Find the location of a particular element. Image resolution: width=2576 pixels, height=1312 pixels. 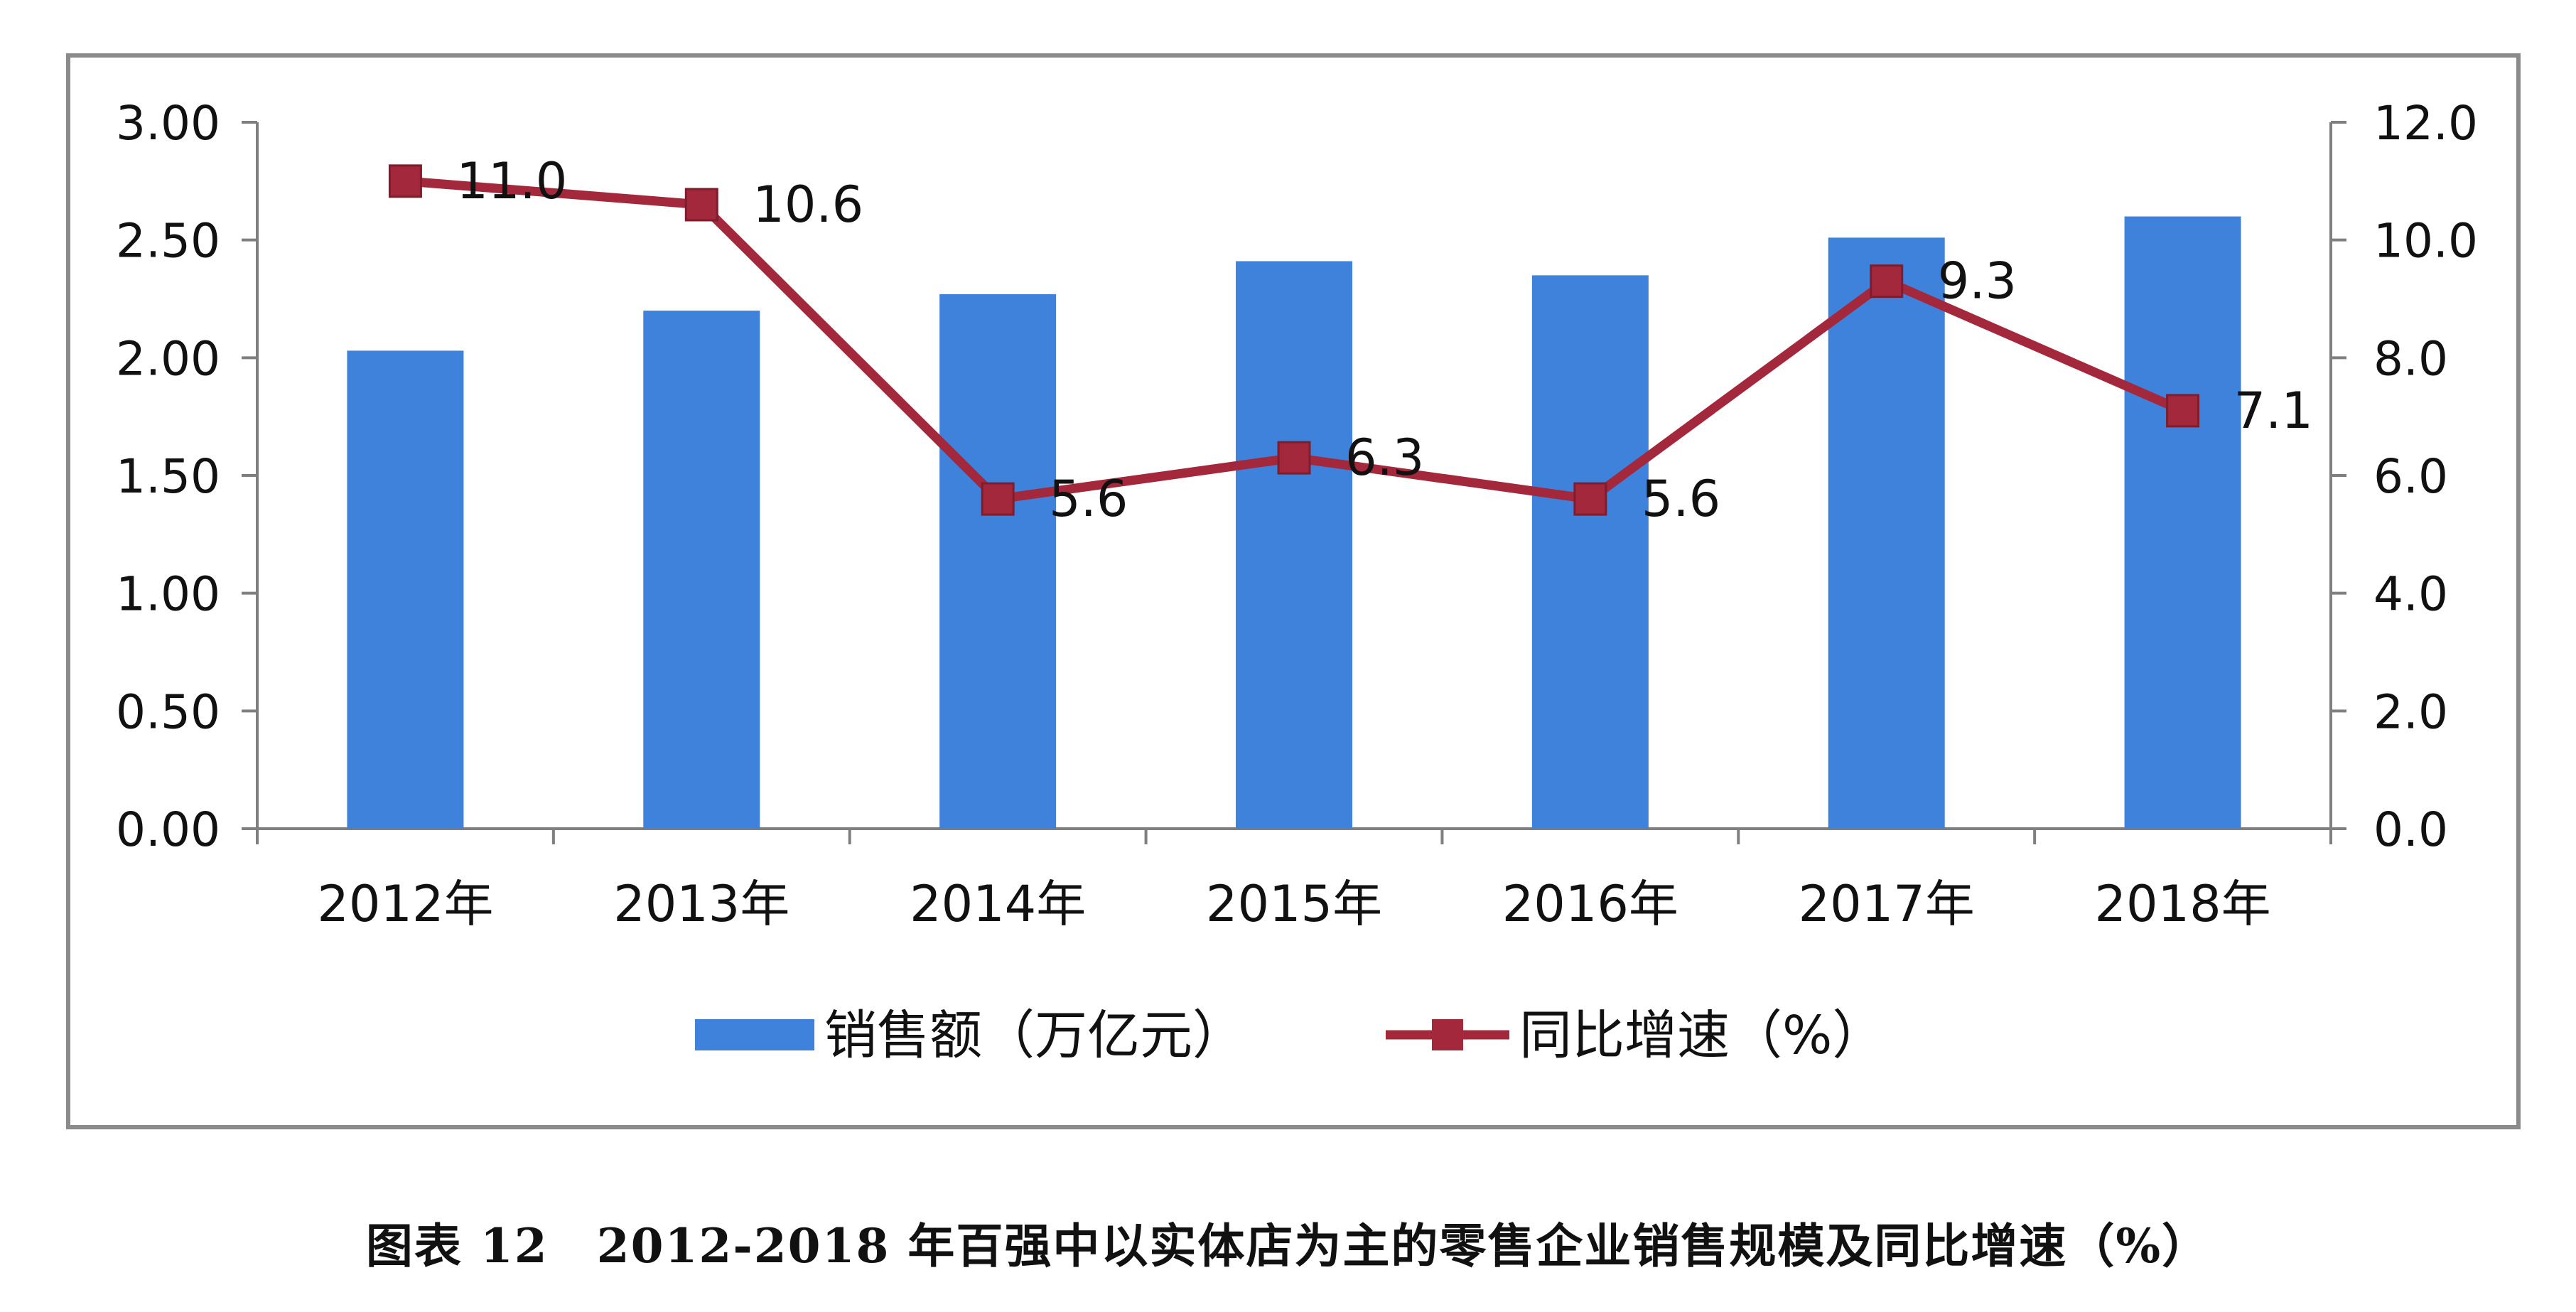

left-tick-label: 2.50 is located at coordinates (168, 241).